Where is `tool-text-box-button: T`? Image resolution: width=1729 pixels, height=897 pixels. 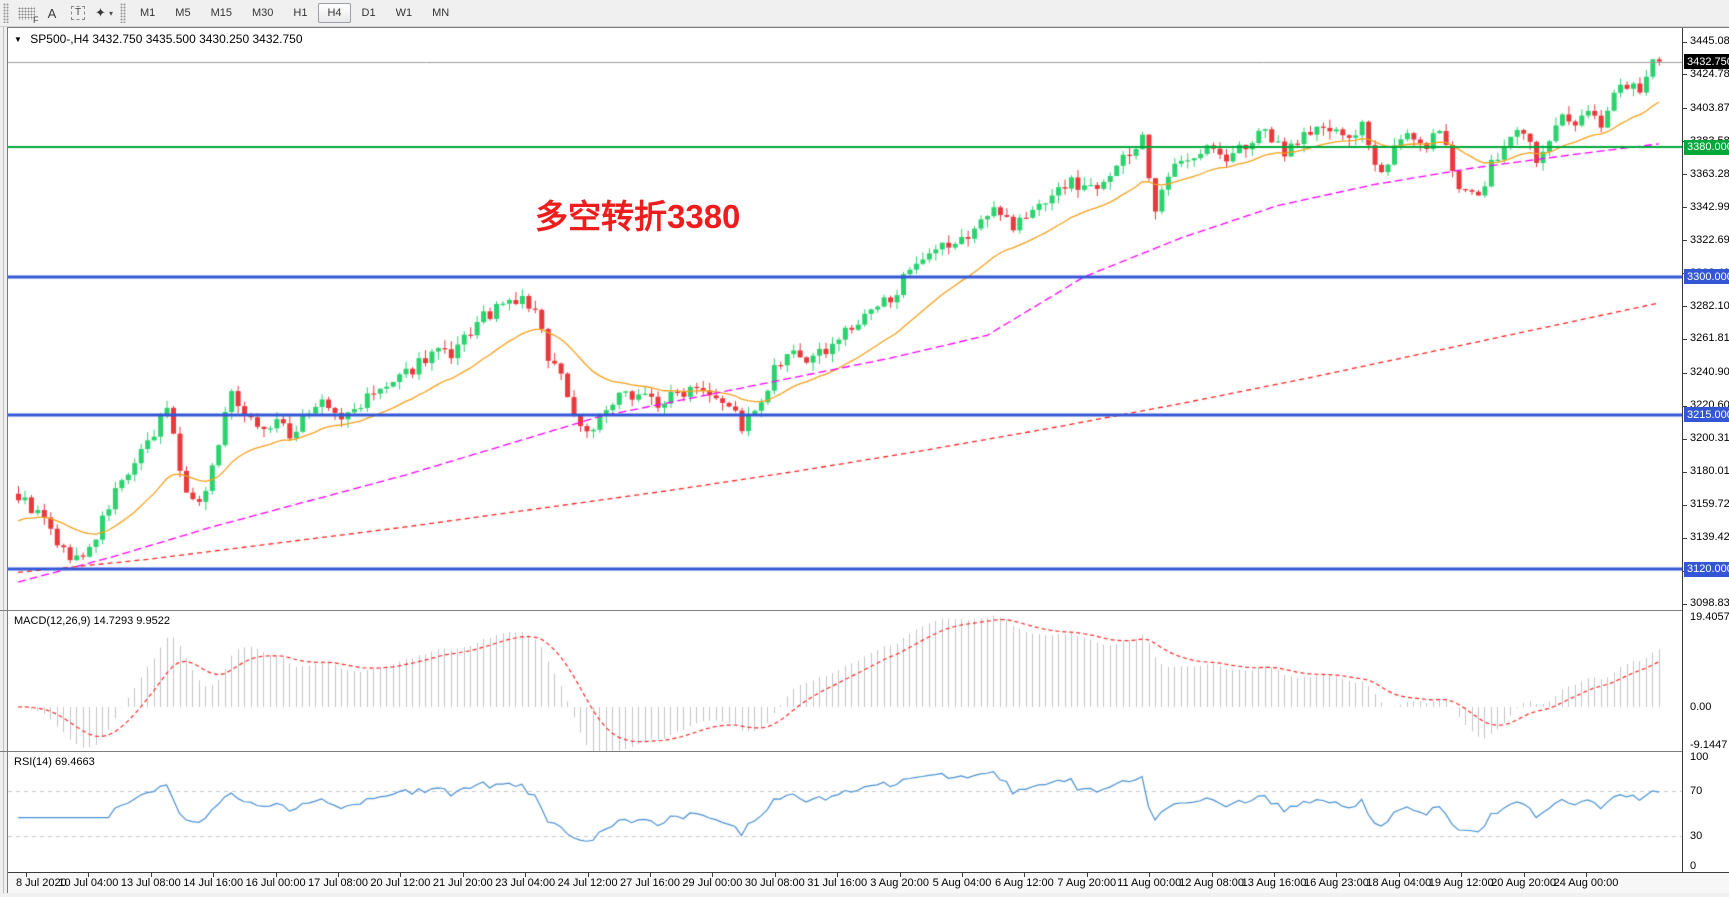
tool-text-box-button: T is located at coordinates (78, 13).